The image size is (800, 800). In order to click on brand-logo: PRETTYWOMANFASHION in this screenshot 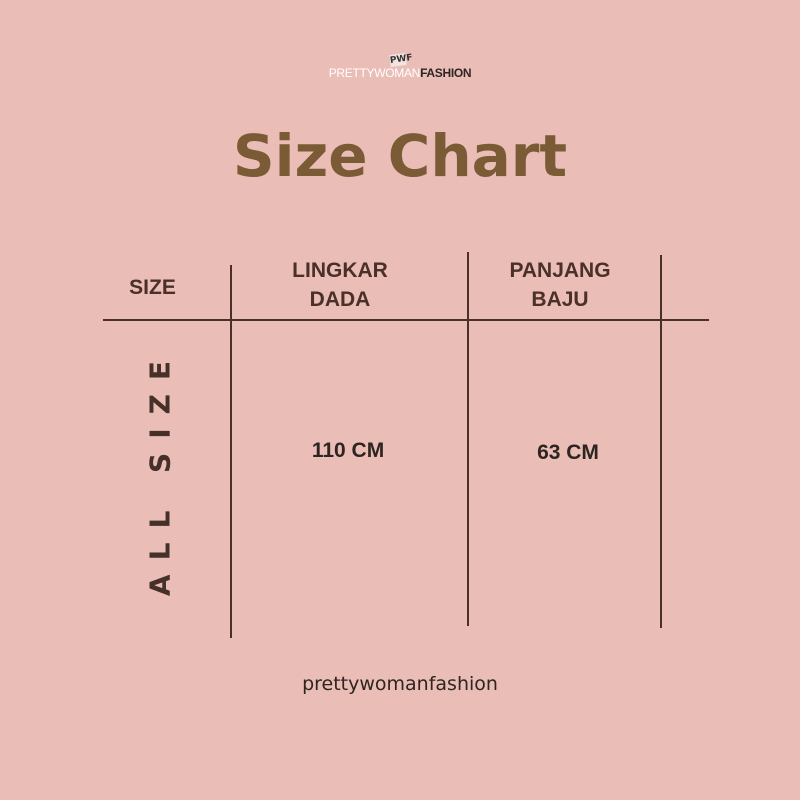, I will do `click(400, 73)`.